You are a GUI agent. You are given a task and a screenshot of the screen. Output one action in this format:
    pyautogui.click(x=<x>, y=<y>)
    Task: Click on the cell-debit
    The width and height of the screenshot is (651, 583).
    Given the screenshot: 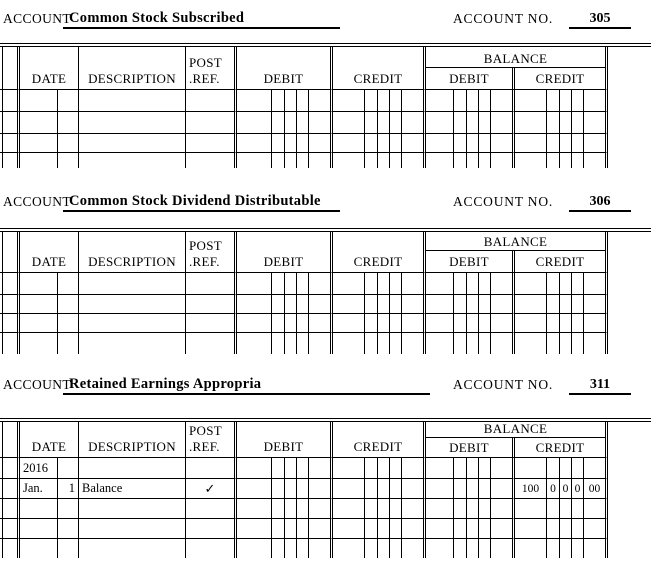 What is the action you would take?
    pyautogui.click(x=285, y=304)
    